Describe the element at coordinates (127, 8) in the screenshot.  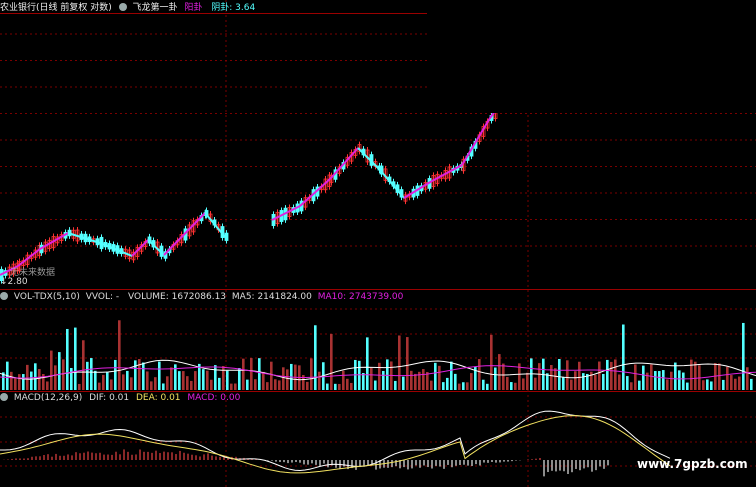
I see `price-header: 农业银行(日线 前复权 对数) 飞龙第一卦 阳卦 阴卦: 3.64` at that location.